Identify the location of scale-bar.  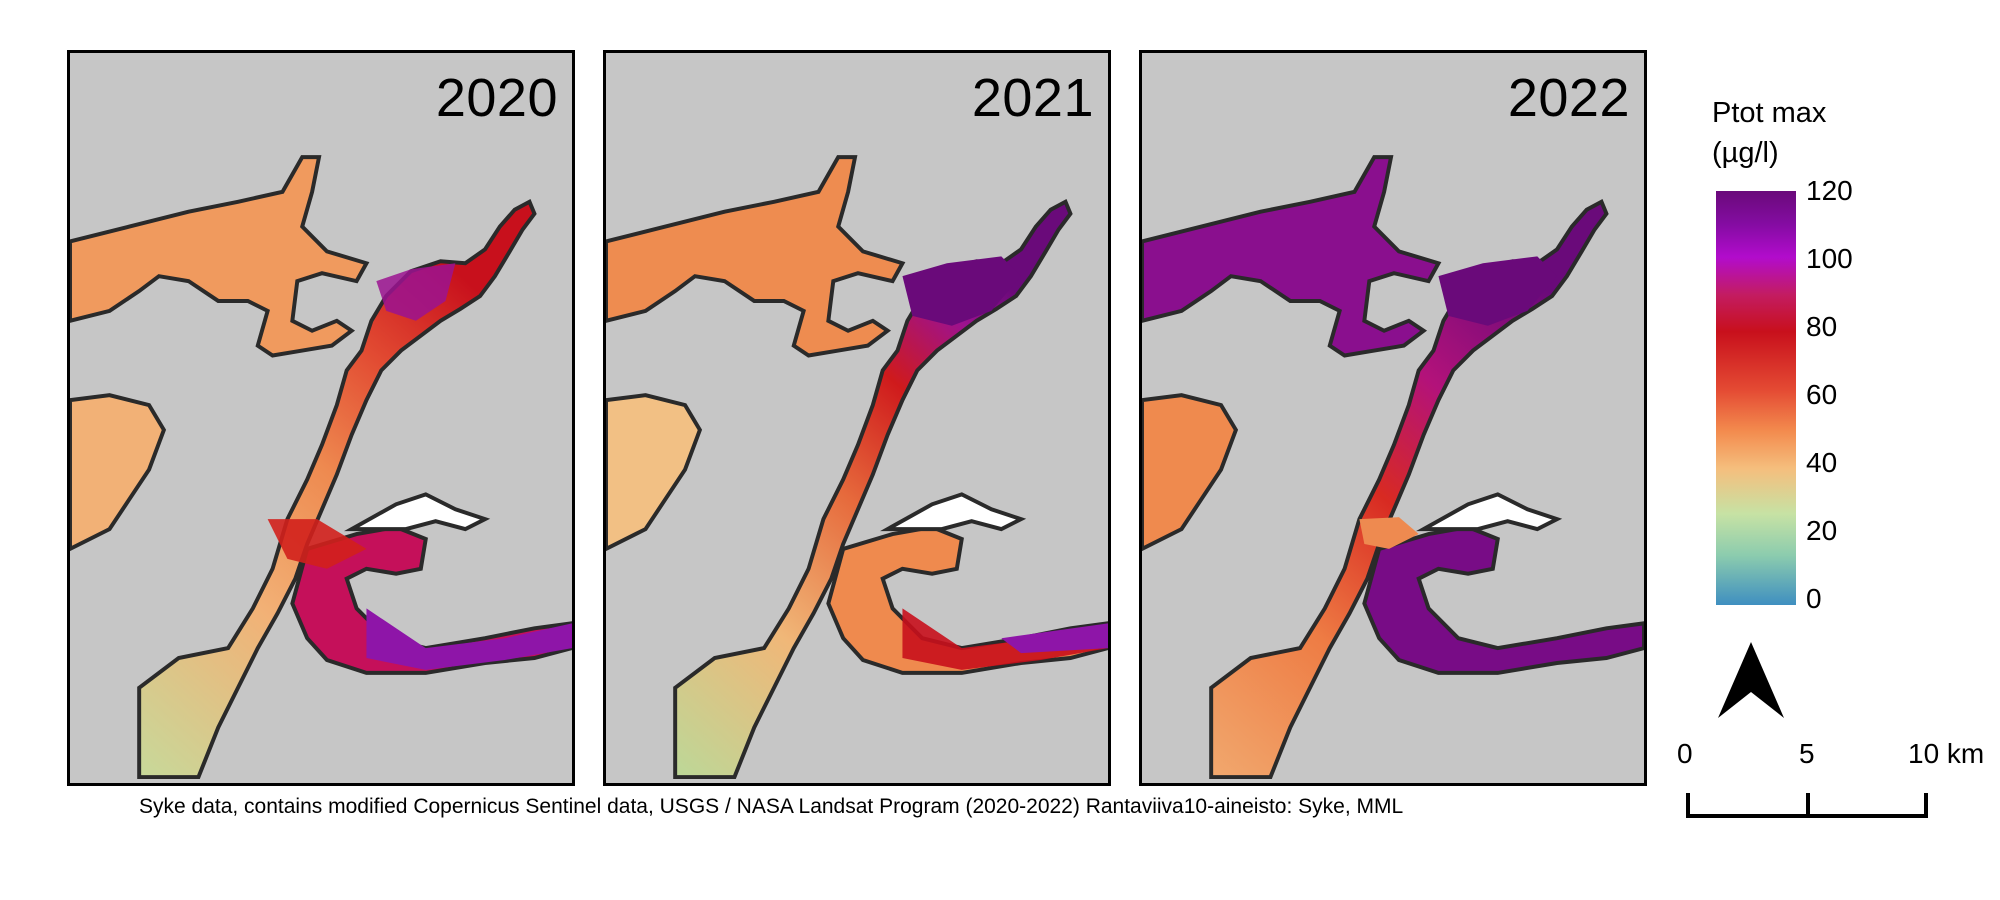
(1807, 805).